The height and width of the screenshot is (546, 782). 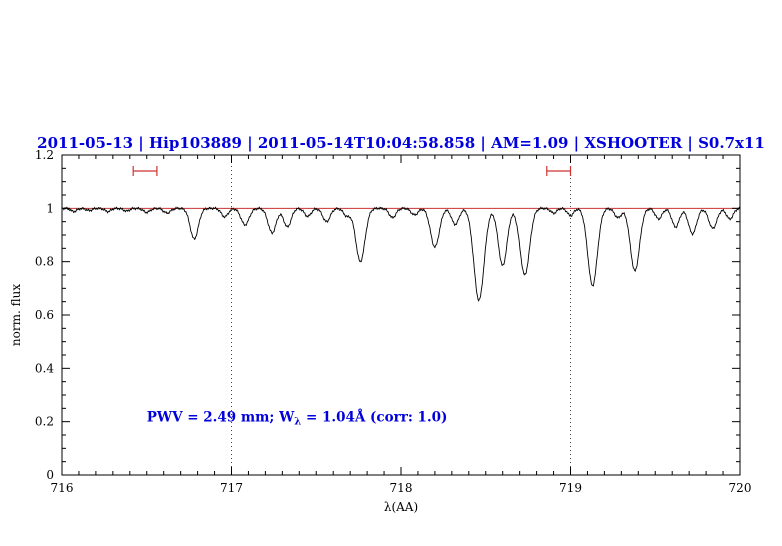 What do you see at coordinates (50, 208) in the screenshot?
I see `y-tick-label: 1` at bounding box center [50, 208].